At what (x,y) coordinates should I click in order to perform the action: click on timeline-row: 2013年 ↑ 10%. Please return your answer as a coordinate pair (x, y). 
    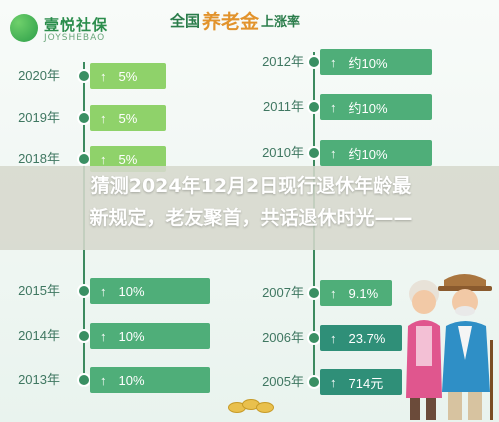
    Looking at the image, I should click on (115, 380).